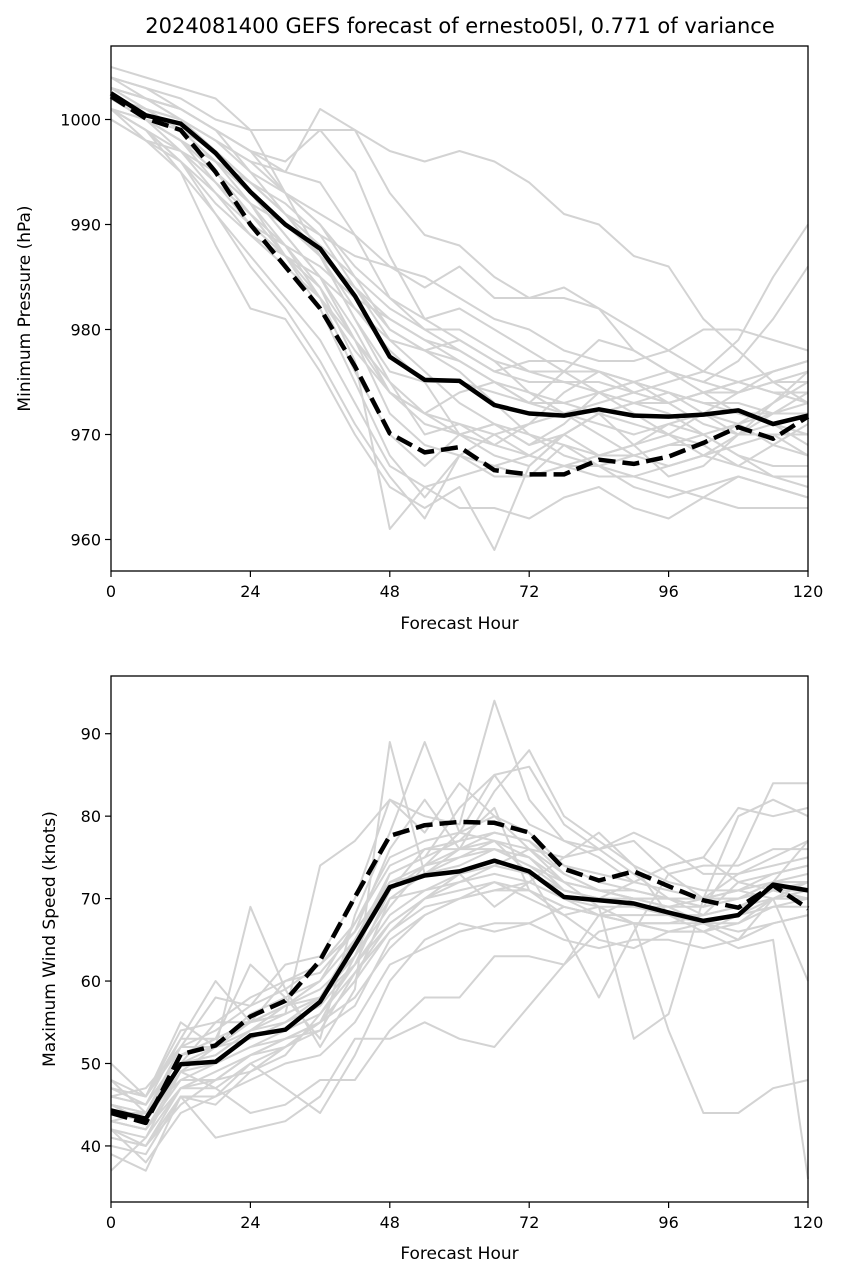 The width and height of the screenshot is (849, 1279). What do you see at coordinates (111, 1222) in the screenshot?
I see `wind-x-tick-label: 0` at bounding box center [111, 1222].